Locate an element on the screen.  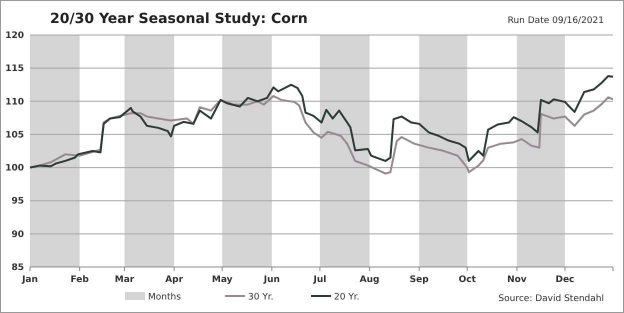
y-tick-label: 105 is located at coordinates (14, 135).